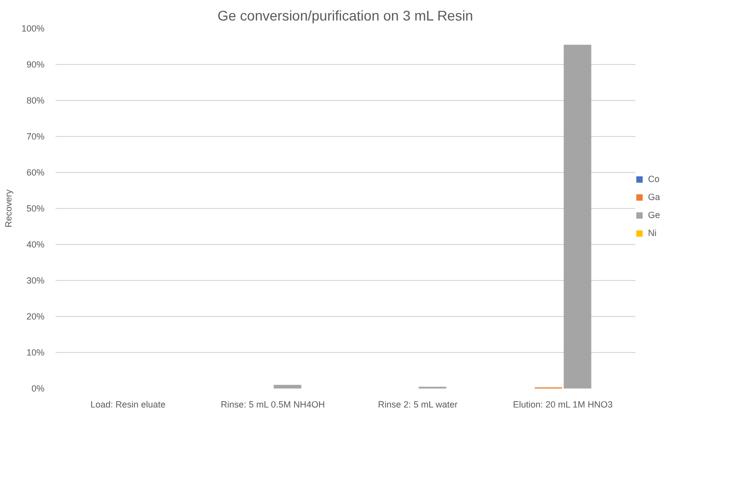 Image resolution: width=737 pixels, height=479 pixels. Describe the element at coordinates (655, 197) in the screenshot. I see `legend-label: Ga` at that location.